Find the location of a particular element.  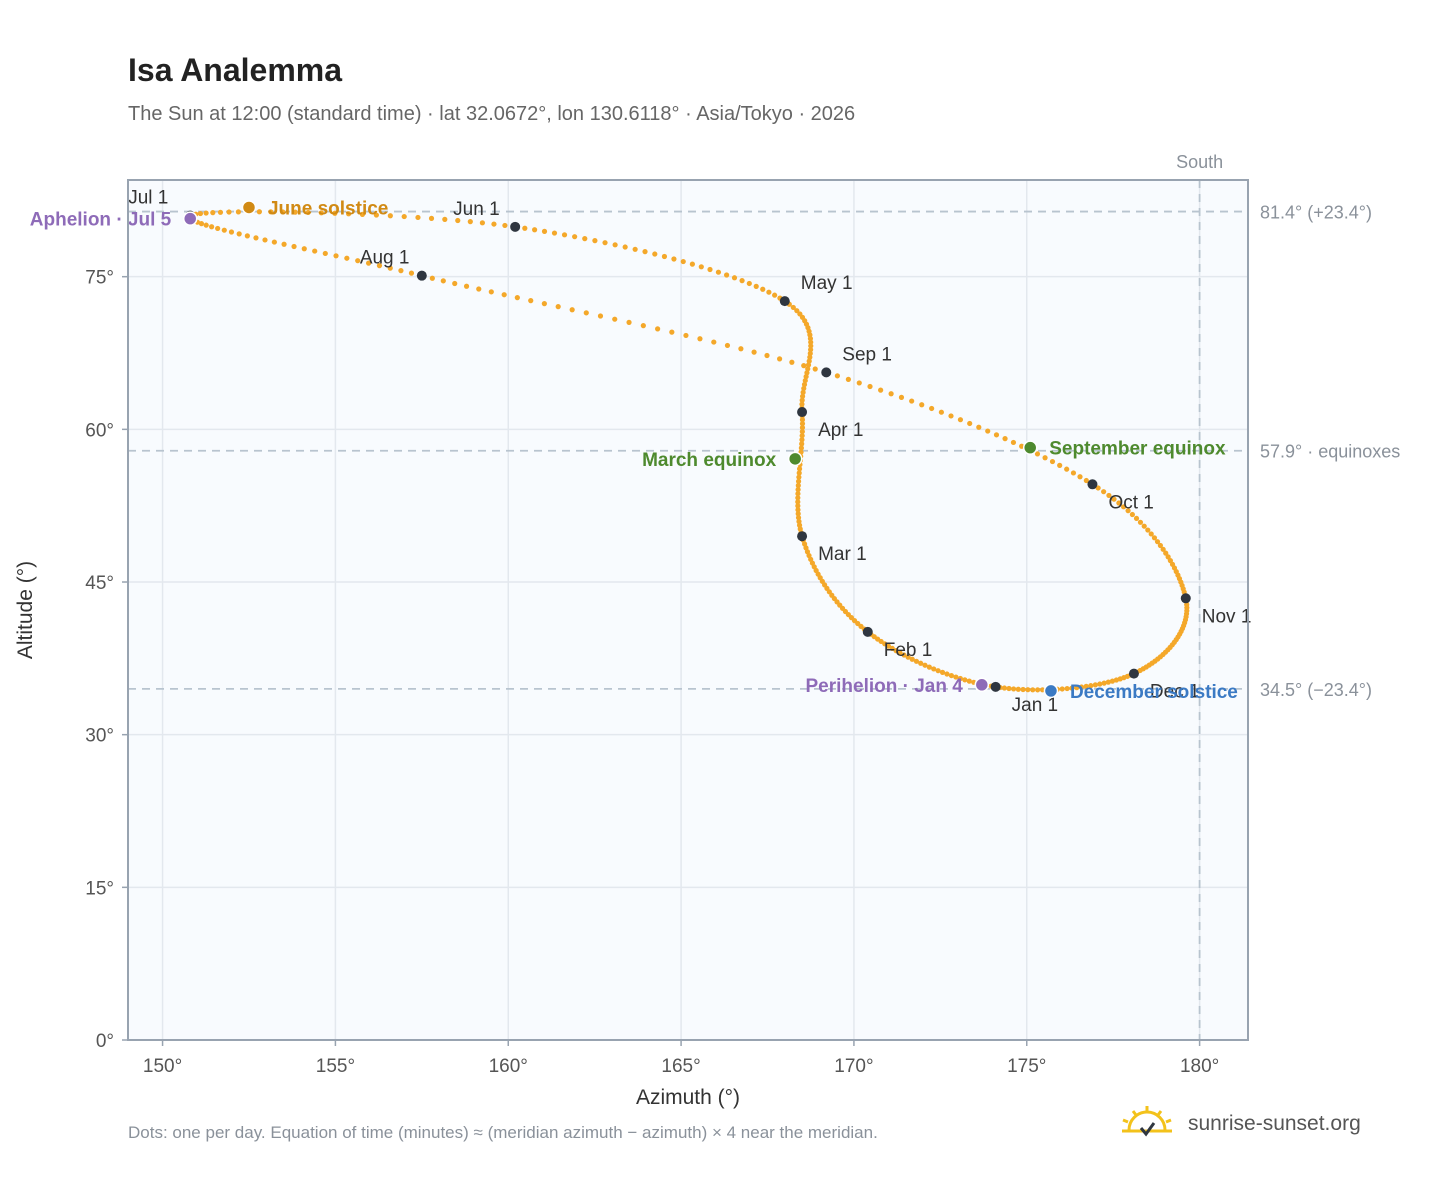

reference-line-label: 81.4° (+23.4°) is located at coordinates (1316, 213).